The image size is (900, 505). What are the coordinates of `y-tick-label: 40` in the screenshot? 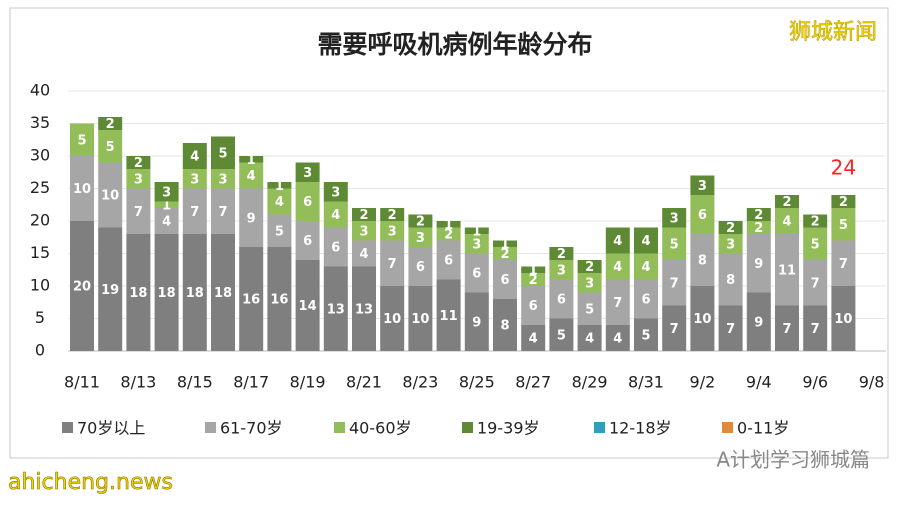 It's located at (40, 90).